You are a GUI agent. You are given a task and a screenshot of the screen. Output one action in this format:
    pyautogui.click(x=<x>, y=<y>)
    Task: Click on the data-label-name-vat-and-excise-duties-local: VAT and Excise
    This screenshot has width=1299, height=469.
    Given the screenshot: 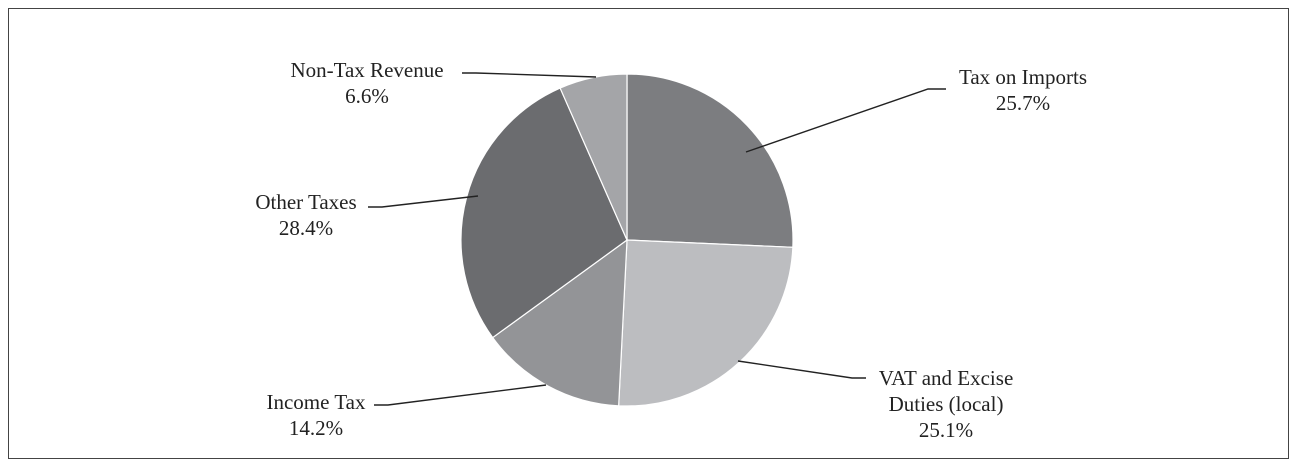 What is the action you would take?
    pyautogui.click(x=946, y=378)
    